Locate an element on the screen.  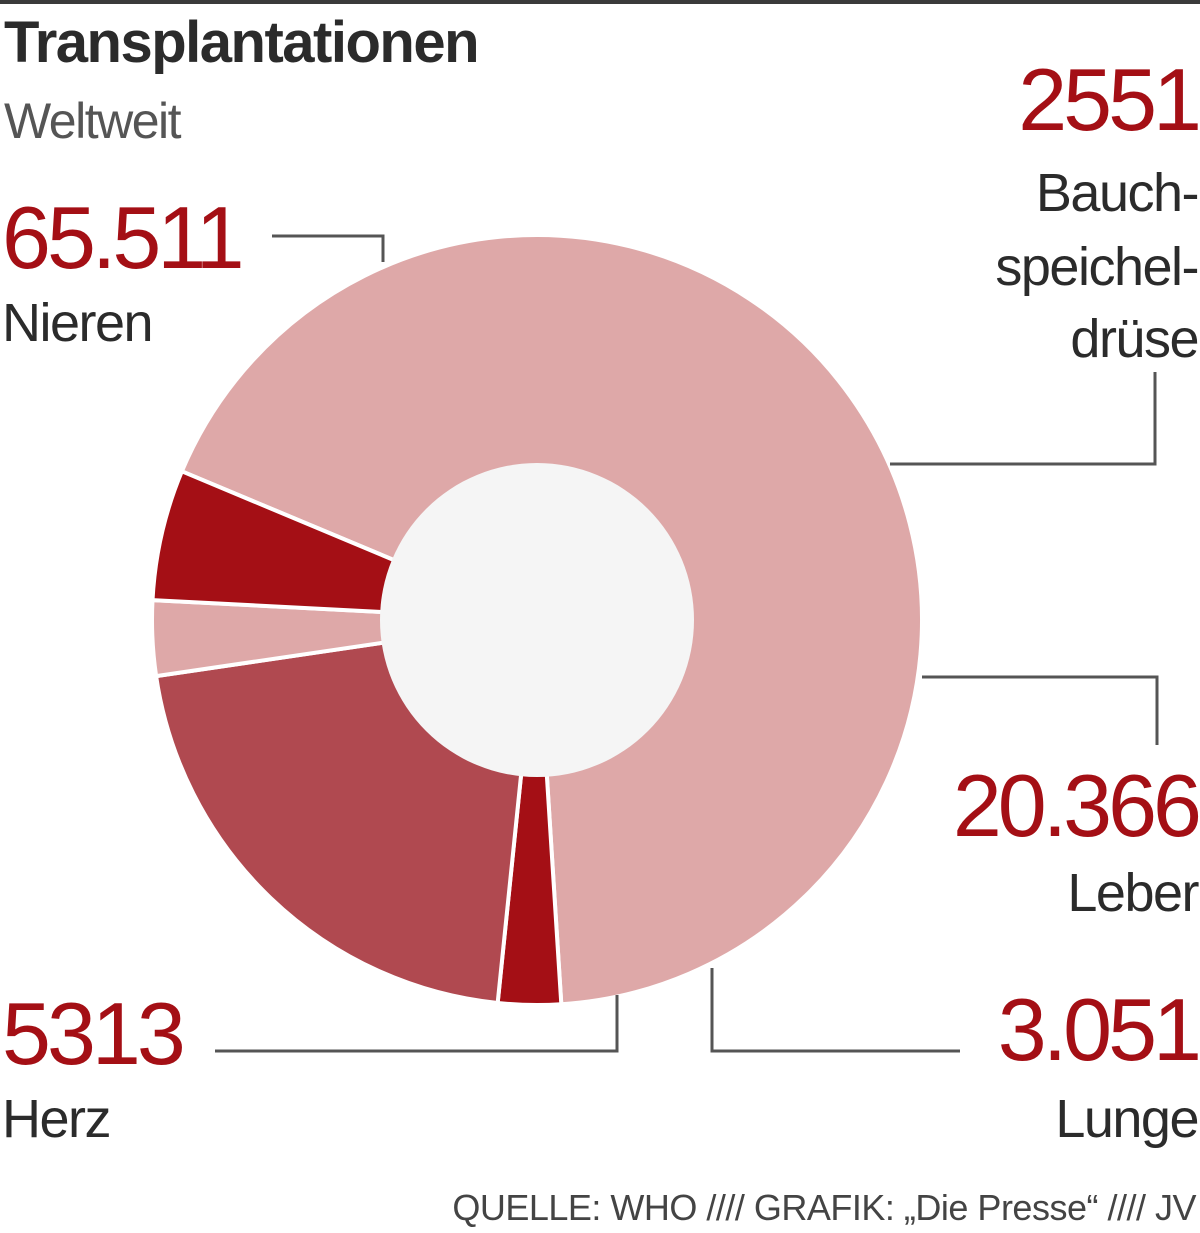
value-leber: 20.366 is located at coordinates (1076, 805).